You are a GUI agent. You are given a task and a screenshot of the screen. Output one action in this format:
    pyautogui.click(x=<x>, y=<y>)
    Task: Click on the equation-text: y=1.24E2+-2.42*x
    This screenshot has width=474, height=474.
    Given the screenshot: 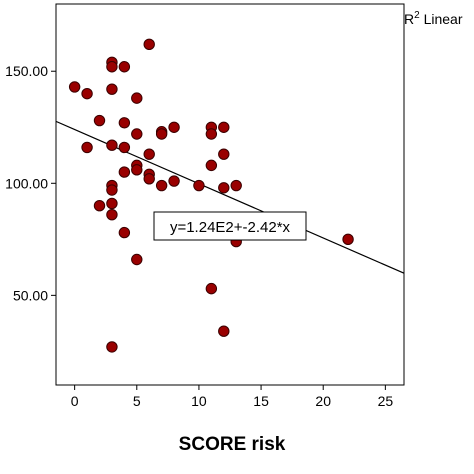 What is the action you would take?
    pyautogui.click(x=230, y=227)
    